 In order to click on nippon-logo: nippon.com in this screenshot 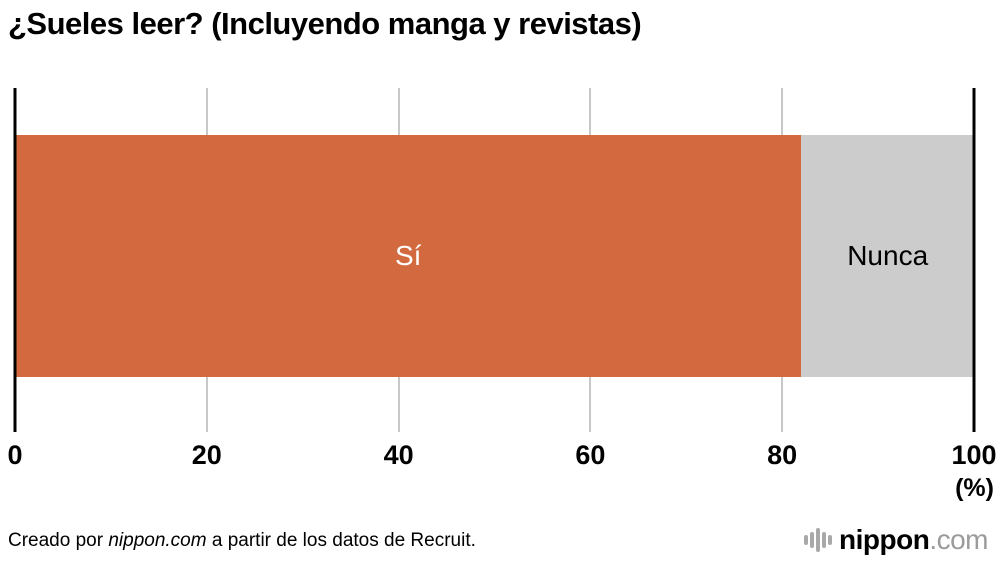, I will do `click(896, 540)`.